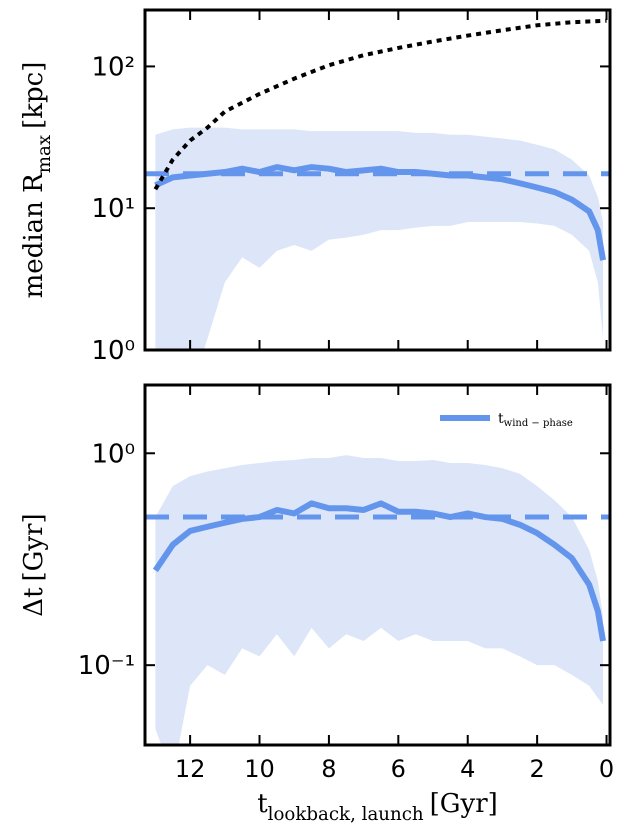  What do you see at coordinates (106, 666) in the screenshot?
I see `y-tick-label: 10⁻¹` at bounding box center [106, 666].